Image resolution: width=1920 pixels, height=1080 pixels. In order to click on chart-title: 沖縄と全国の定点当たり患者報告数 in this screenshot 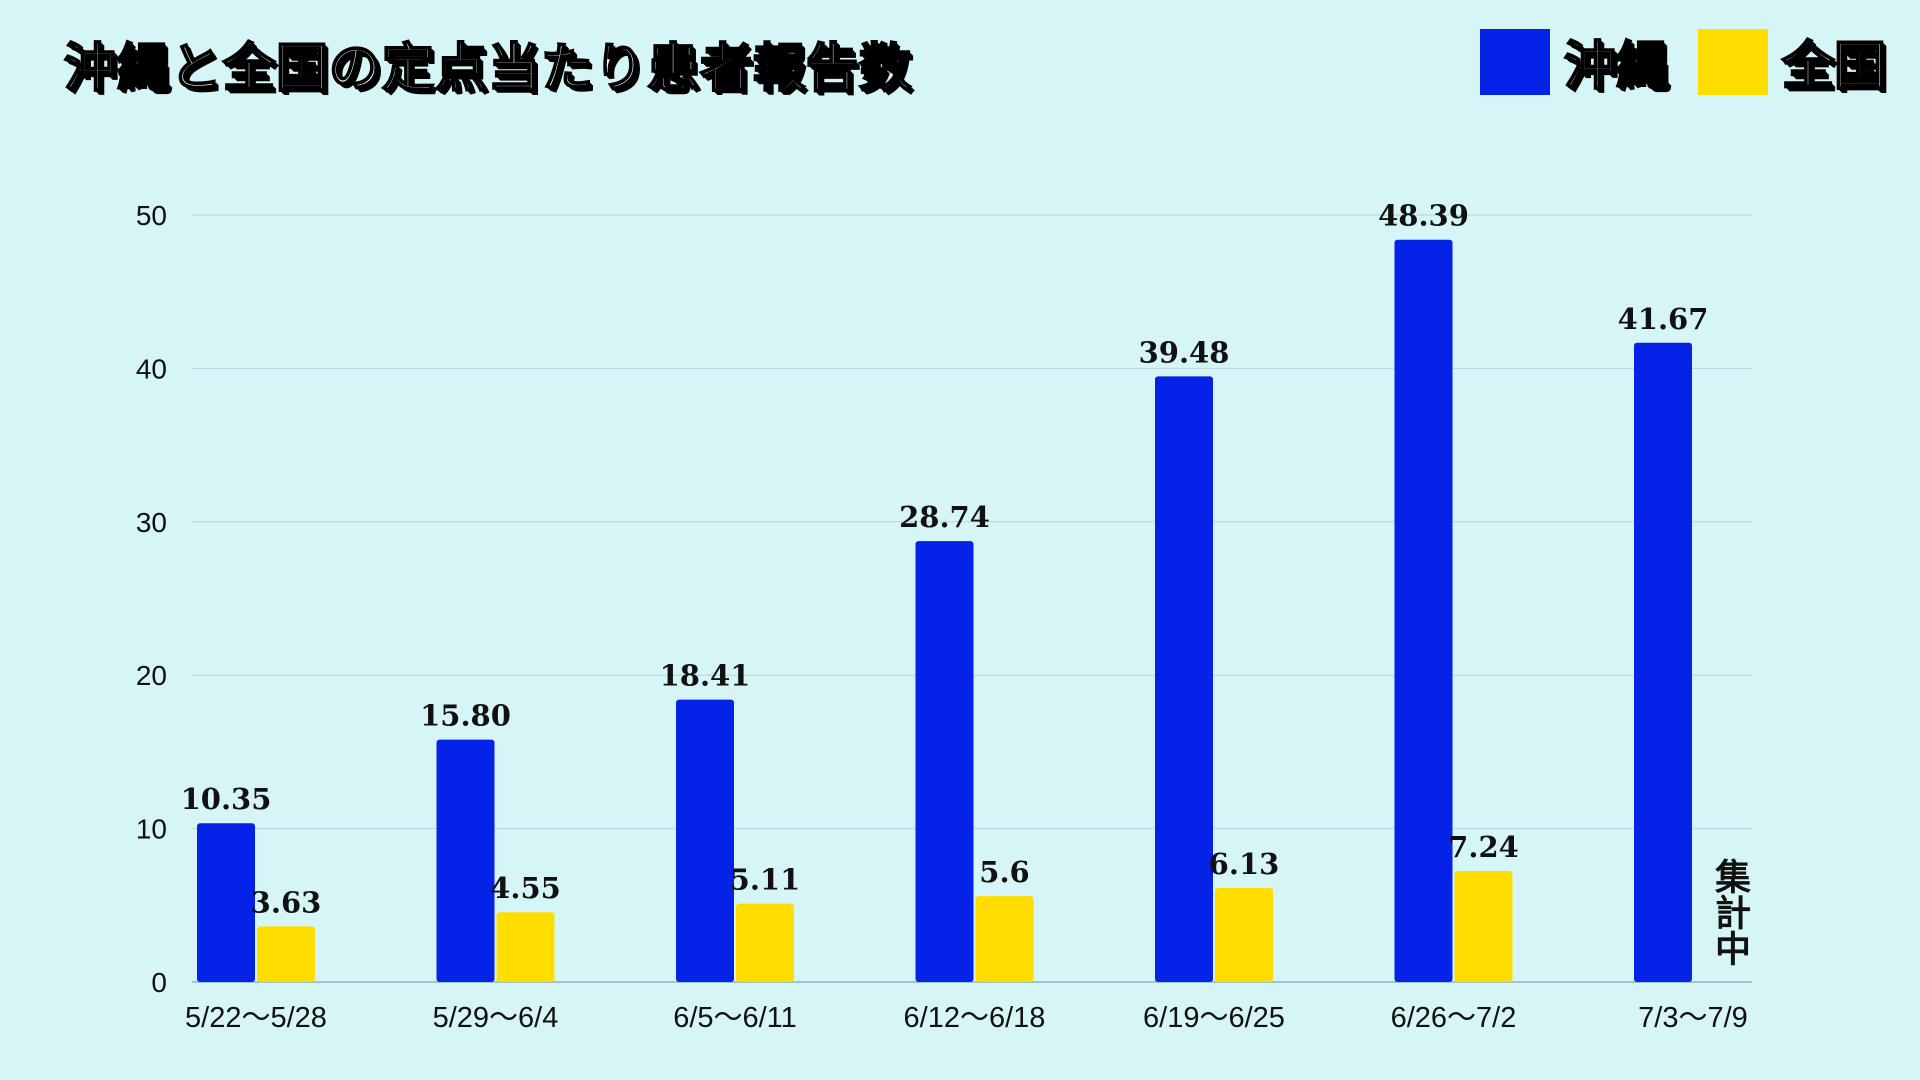, I will do `click(488, 69)`.